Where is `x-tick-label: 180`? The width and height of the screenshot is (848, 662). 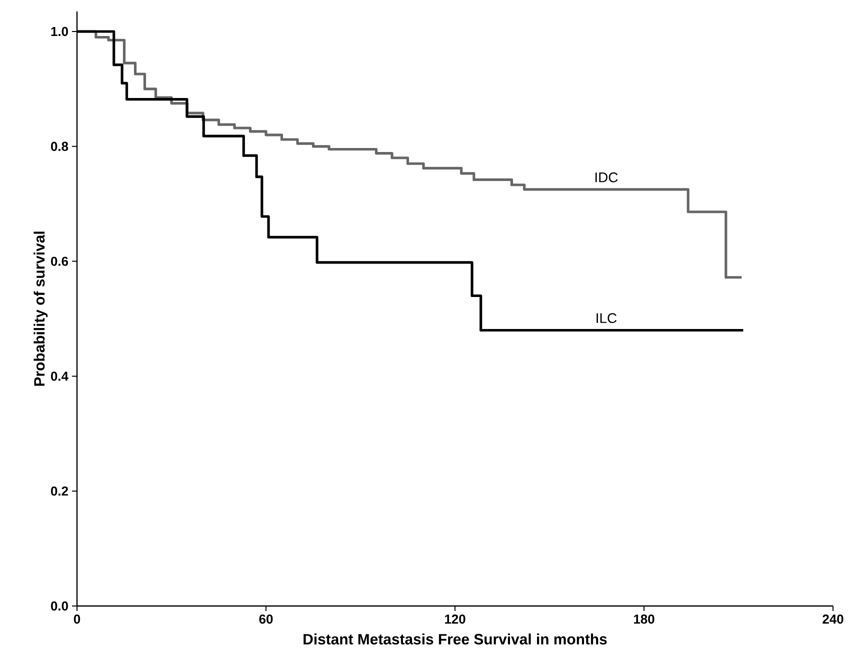 x-tick-label: 180 is located at coordinates (644, 619).